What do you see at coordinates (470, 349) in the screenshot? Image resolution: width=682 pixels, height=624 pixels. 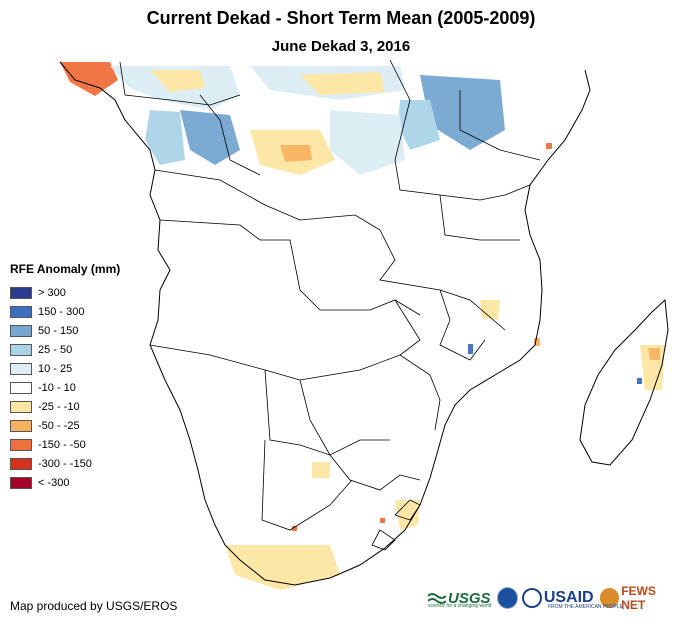 I see `spot-wet-malawi` at bounding box center [470, 349].